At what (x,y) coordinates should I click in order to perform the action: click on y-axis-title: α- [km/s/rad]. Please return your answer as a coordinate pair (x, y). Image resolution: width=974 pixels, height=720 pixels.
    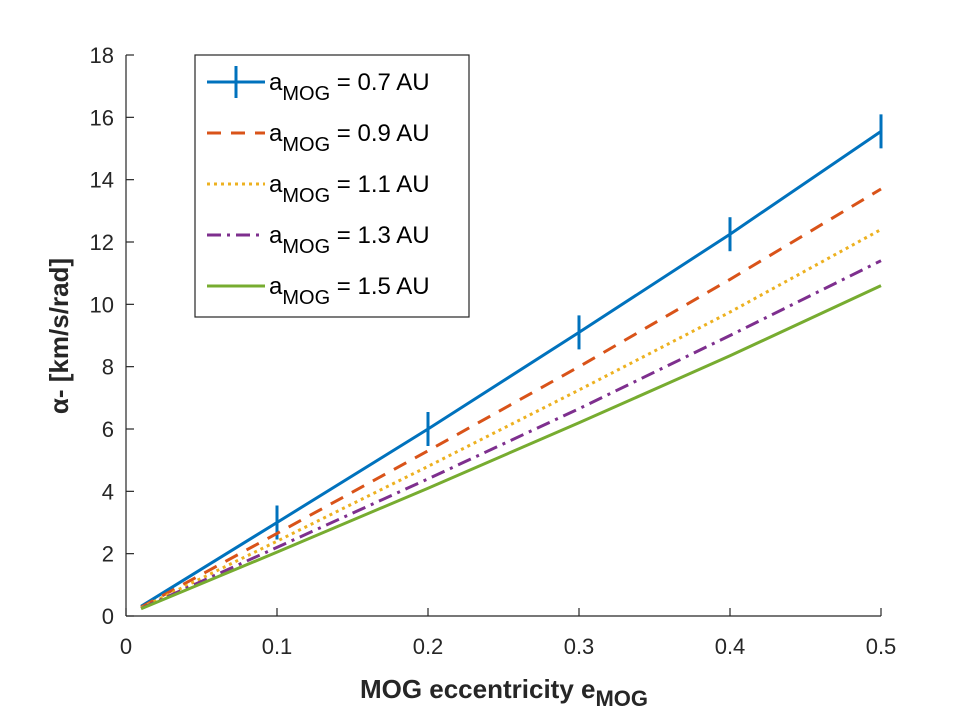
    Looking at the image, I should click on (59, 336).